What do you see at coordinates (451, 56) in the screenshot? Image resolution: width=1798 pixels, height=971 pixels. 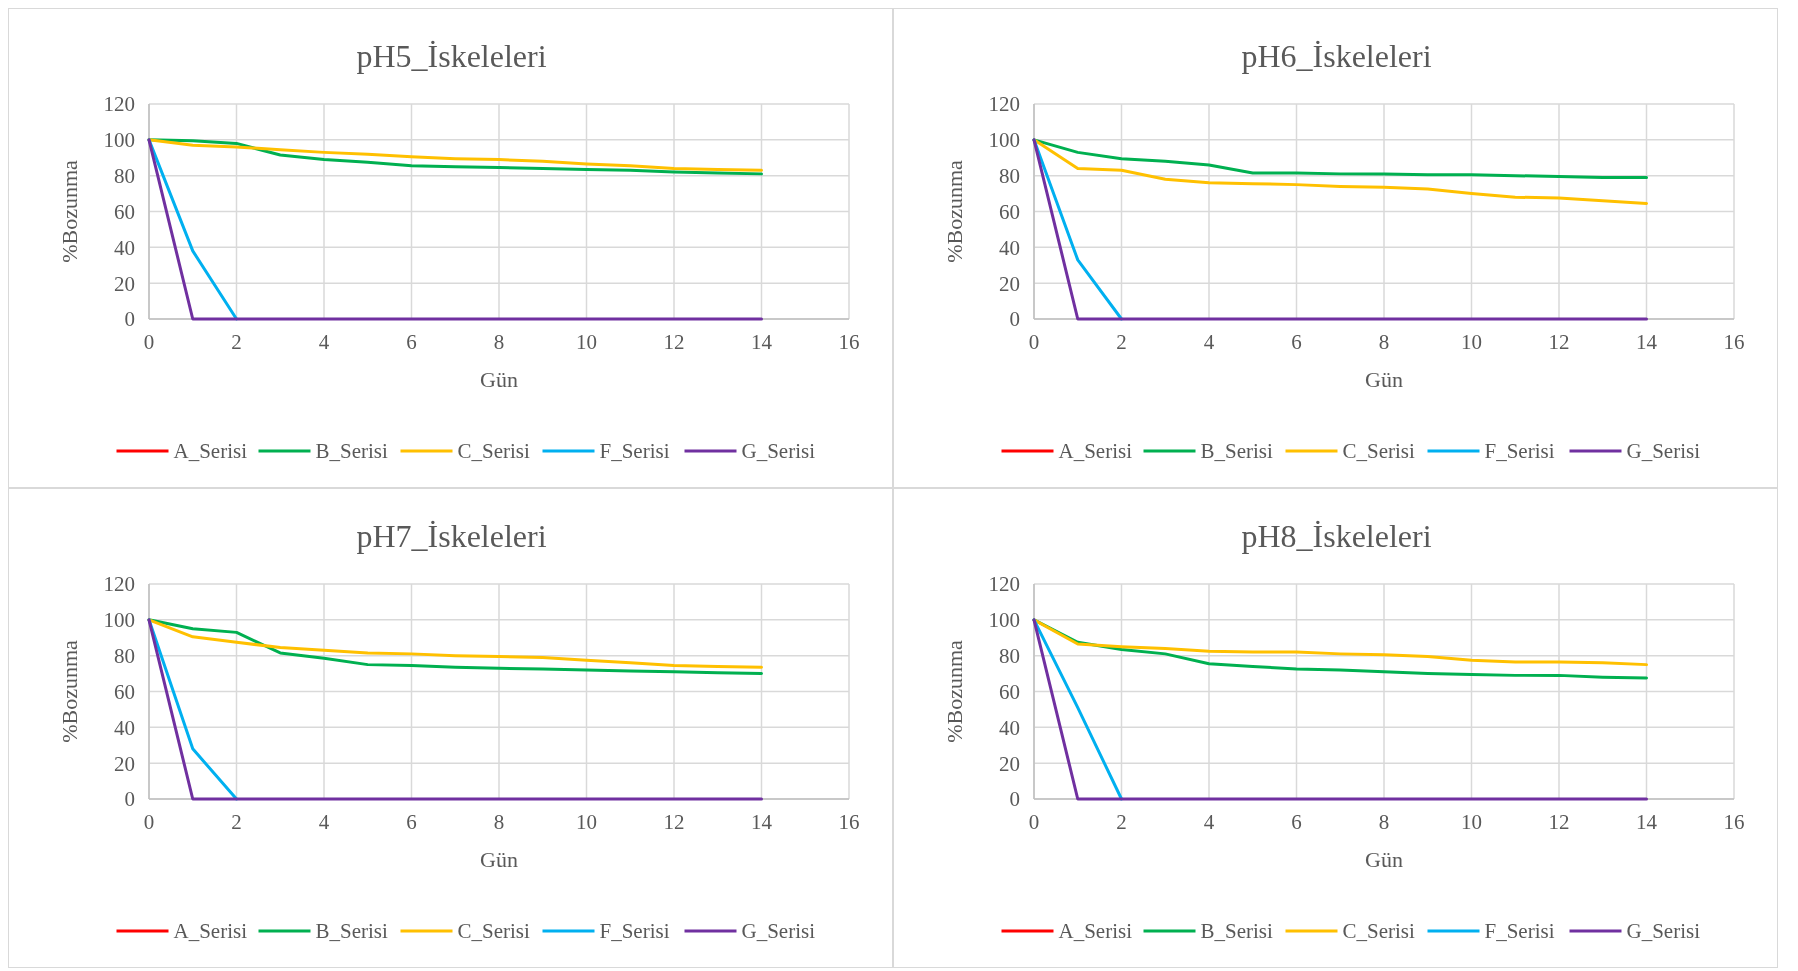 I see `chart-title: pH5_İskeleleri` at bounding box center [451, 56].